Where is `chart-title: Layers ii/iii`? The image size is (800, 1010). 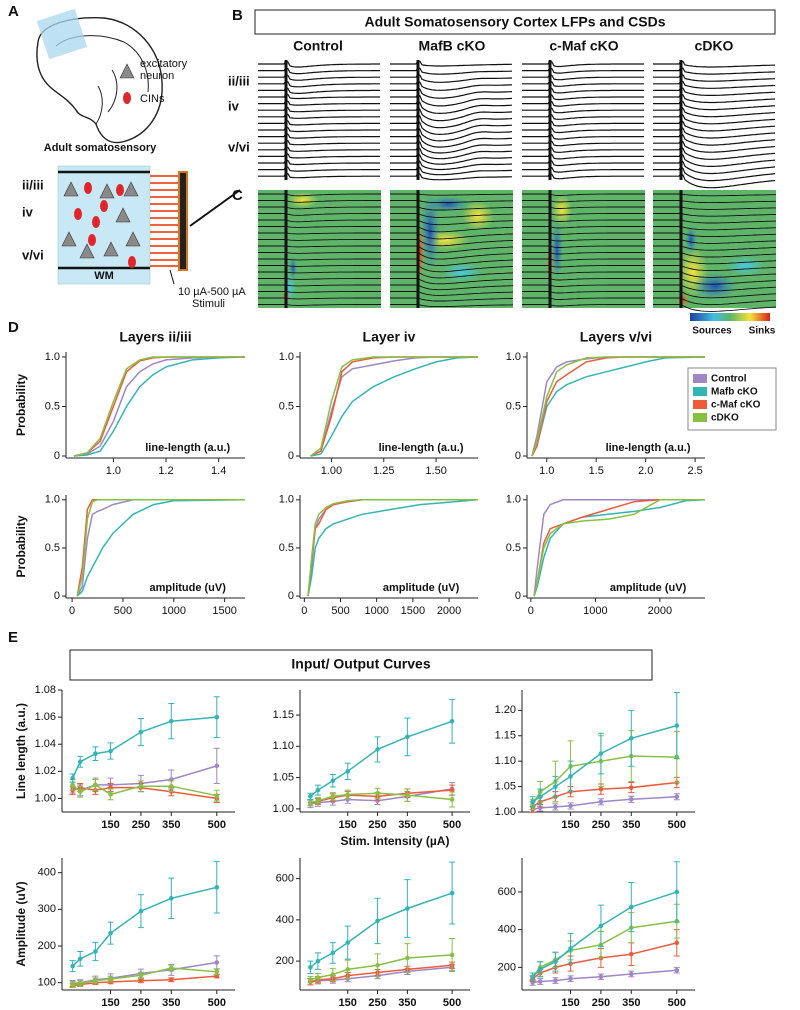
chart-title: Layers ii/iii is located at coordinates (155, 337).